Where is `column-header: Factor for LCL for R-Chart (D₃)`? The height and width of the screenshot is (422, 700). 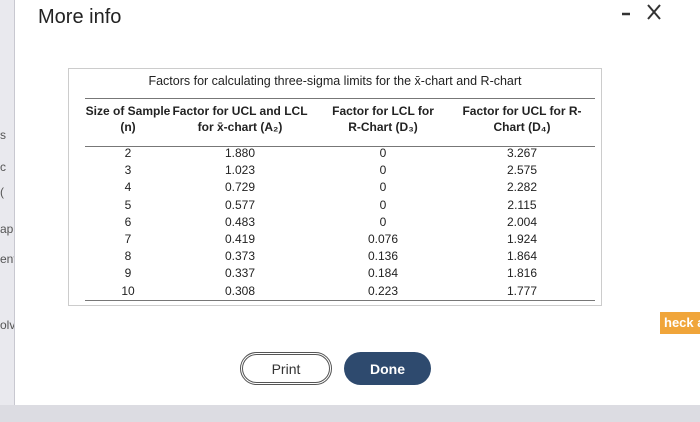
column-header: Factor for LCL for R-Chart (D₃) is located at coordinates (383, 119).